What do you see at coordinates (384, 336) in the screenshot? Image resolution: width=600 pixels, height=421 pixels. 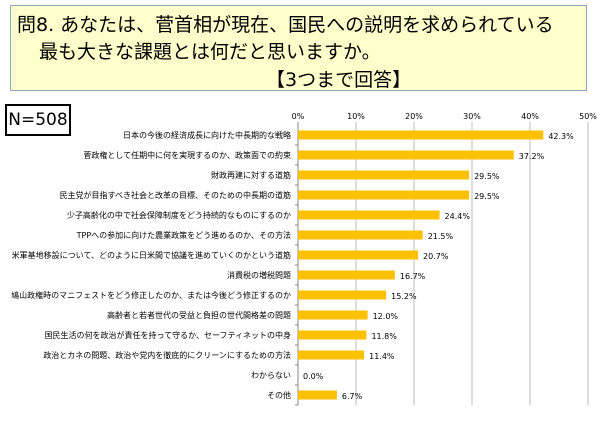 I see `data-label: 11.8%` at bounding box center [384, 336].